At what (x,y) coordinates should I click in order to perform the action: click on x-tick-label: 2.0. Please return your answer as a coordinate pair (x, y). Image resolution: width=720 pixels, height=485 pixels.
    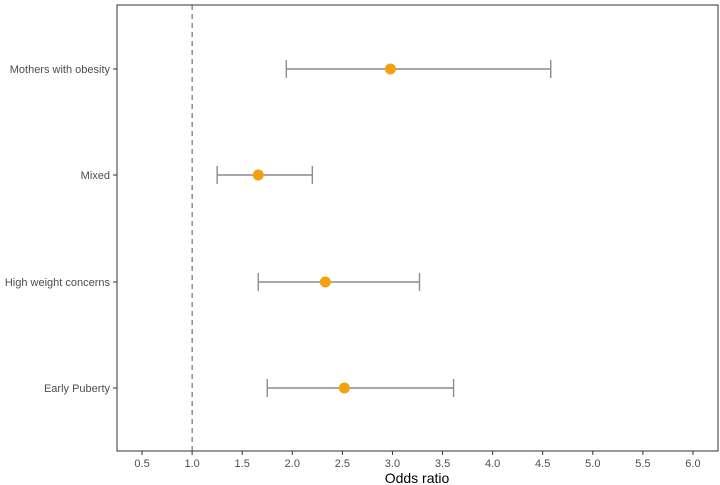
    Looking at the image, I should click on (292, 464).